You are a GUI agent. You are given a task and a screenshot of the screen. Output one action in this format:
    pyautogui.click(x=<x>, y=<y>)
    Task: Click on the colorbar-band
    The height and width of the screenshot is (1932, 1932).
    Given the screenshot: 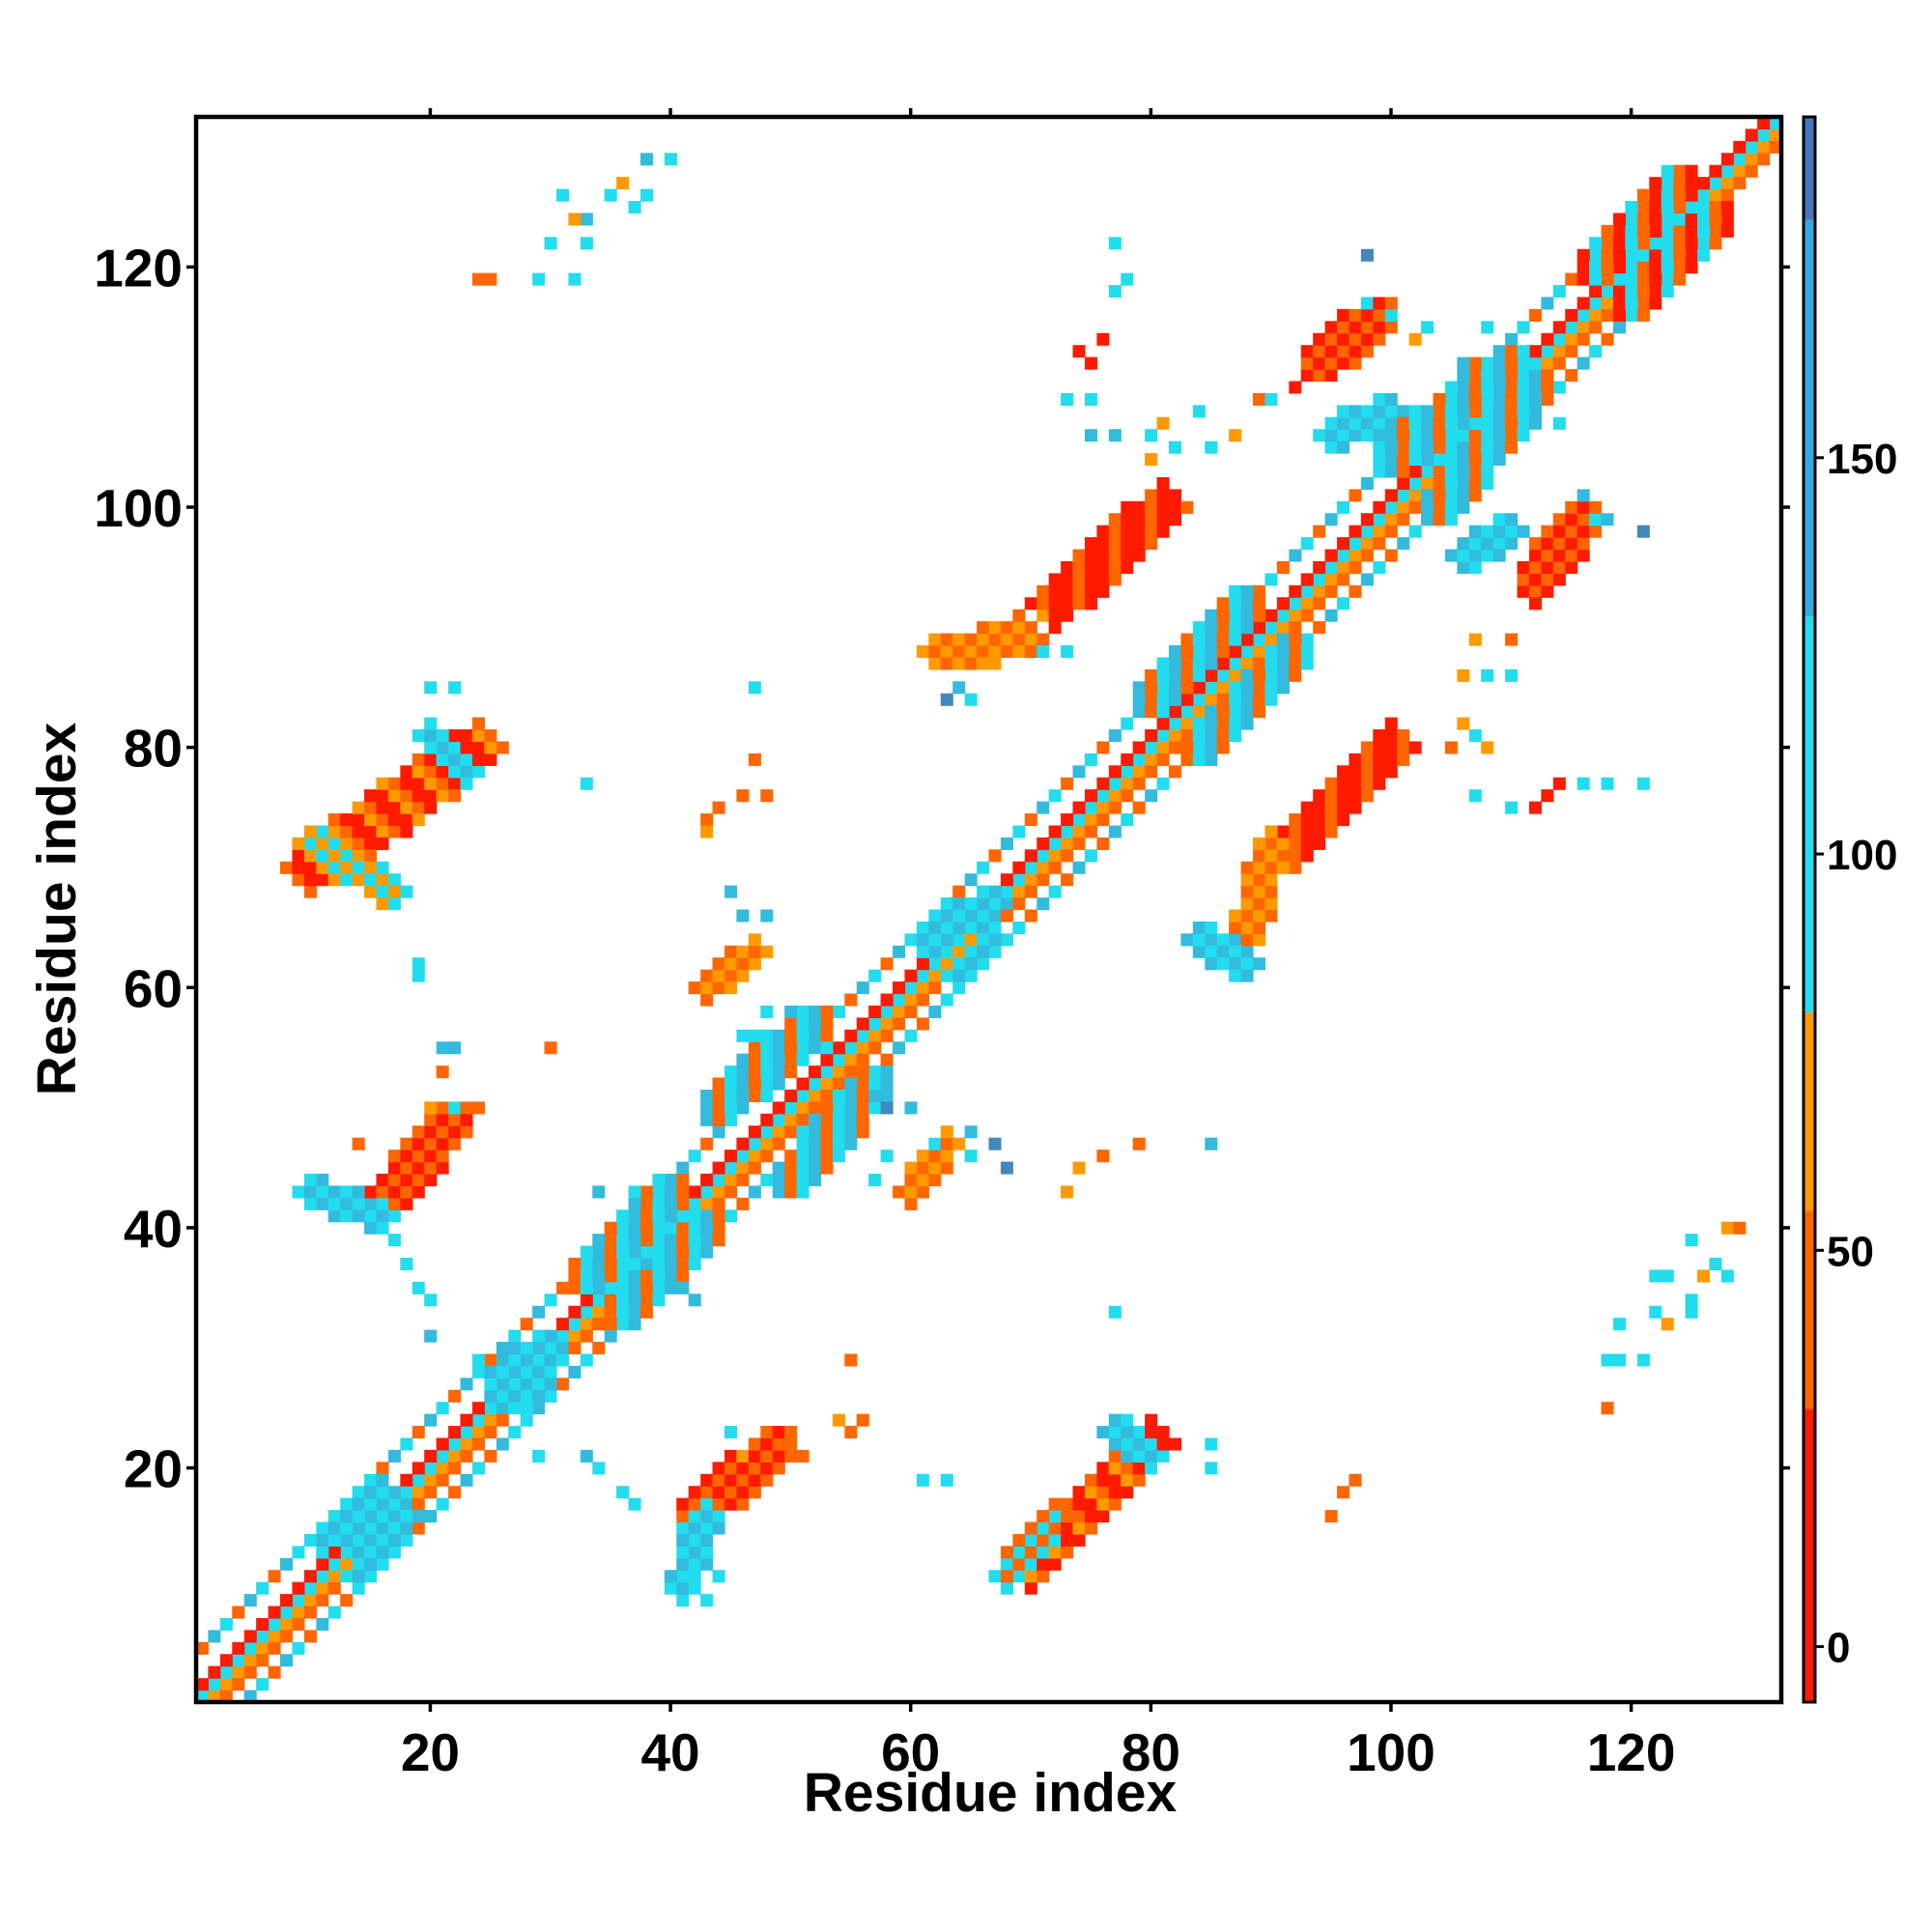 What is the action you would take?
    pyautogui.click(x=1809, y=1111)
    